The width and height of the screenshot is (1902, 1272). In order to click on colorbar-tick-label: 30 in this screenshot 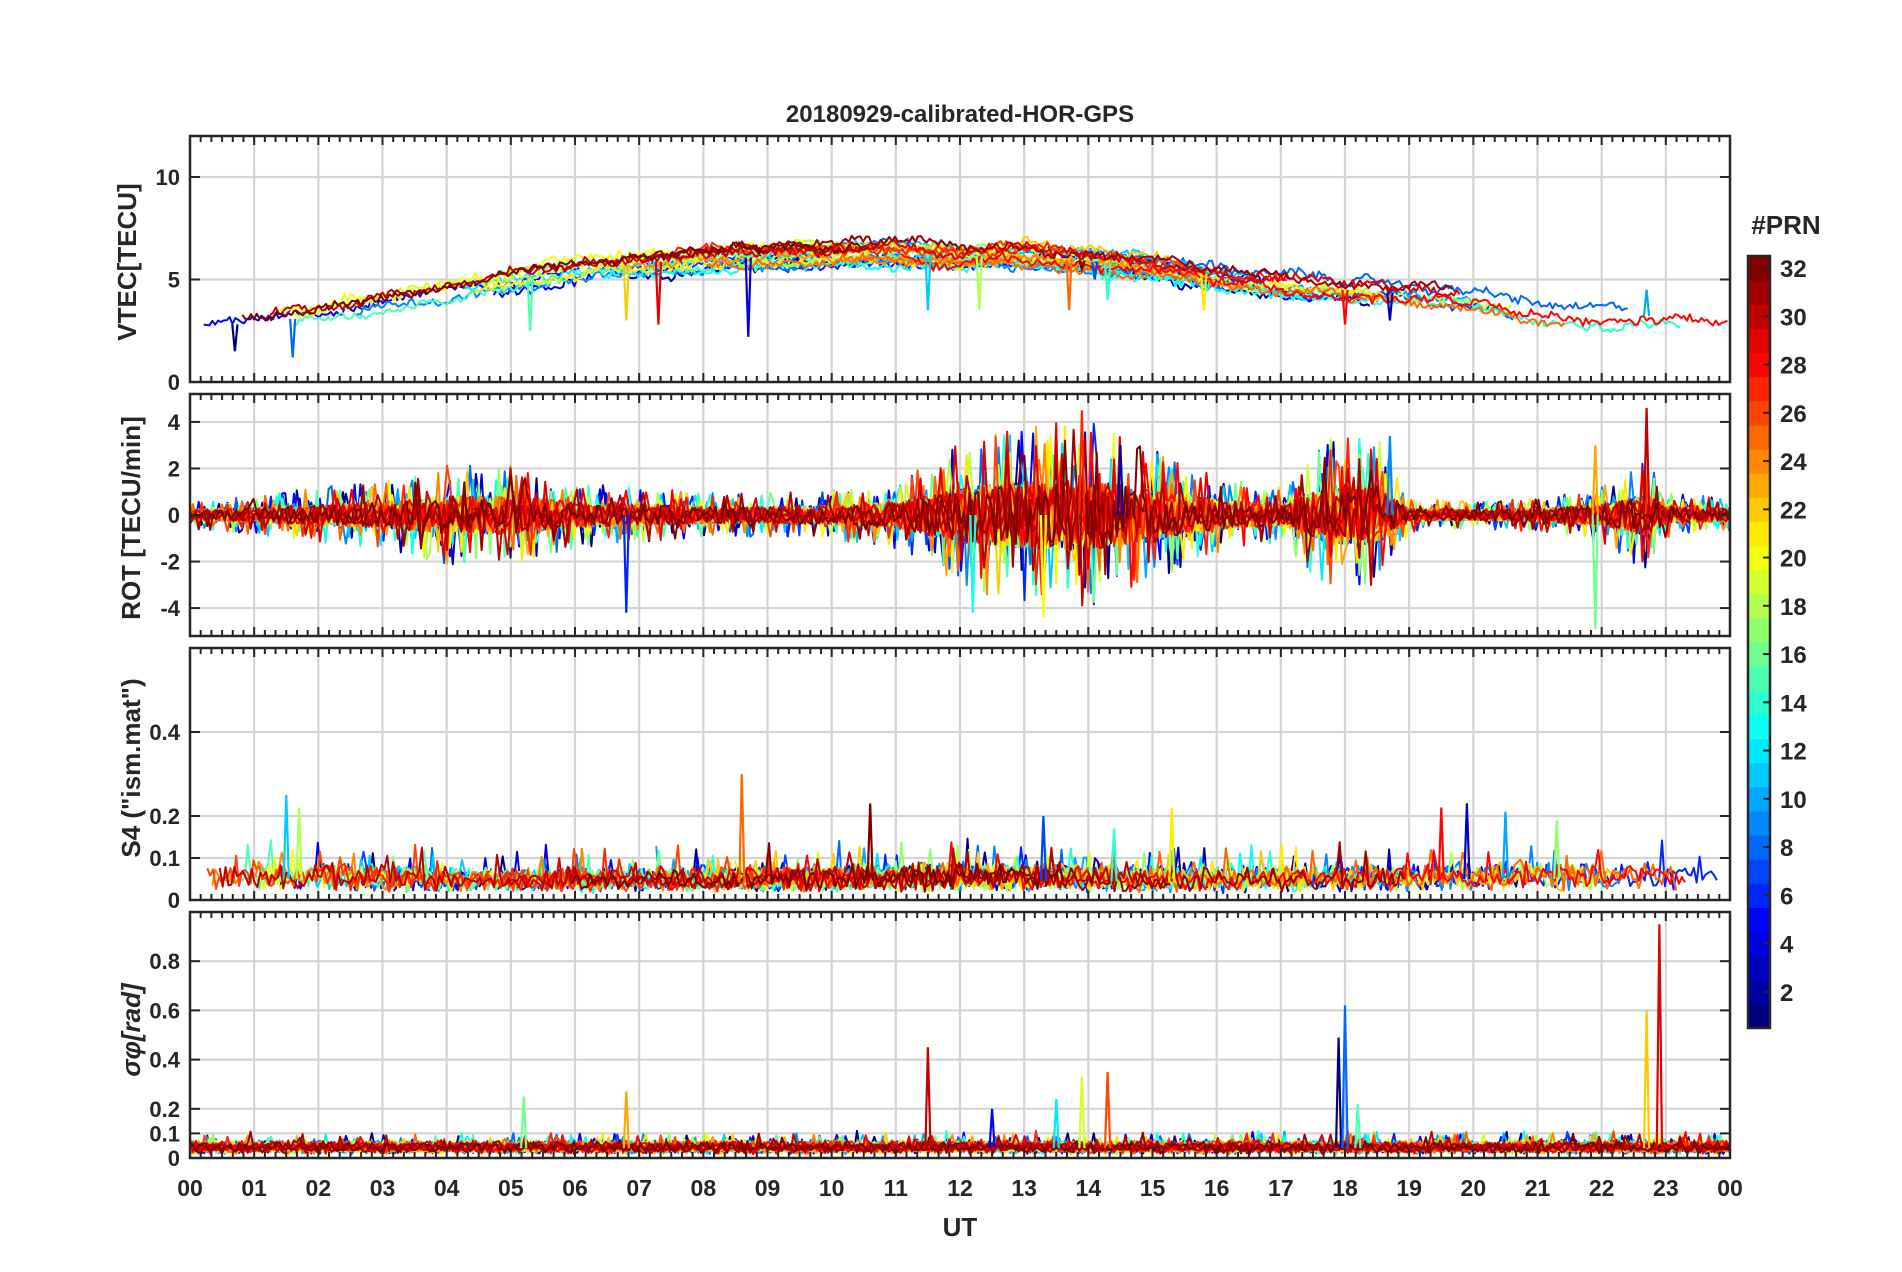, I will do `click(1793, 317)`.